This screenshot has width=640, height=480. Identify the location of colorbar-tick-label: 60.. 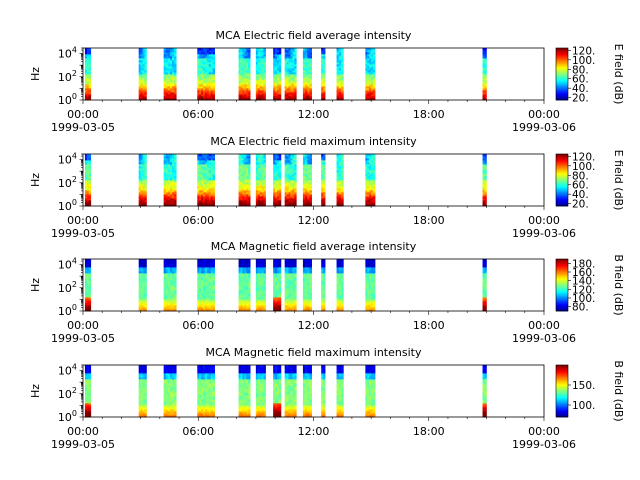
(580, 80).